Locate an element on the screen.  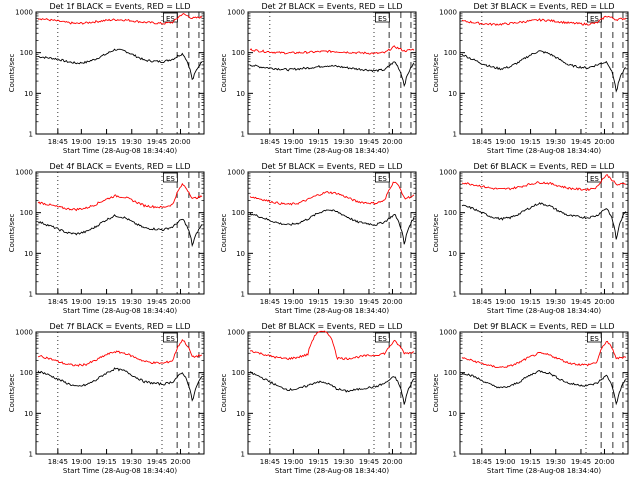
chart-title: Det 5f BLACK = Events, RED = LLD is located at coordinates (331, 166).